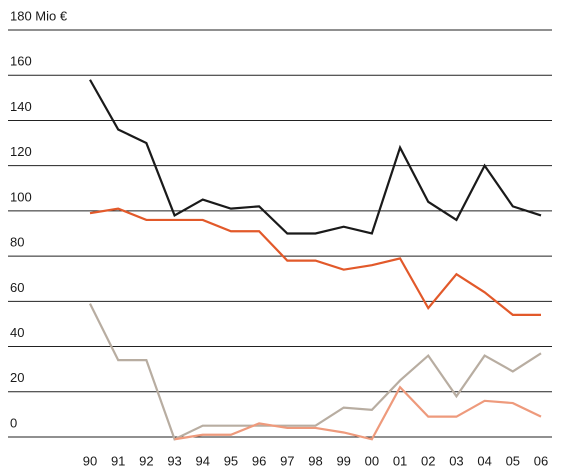 Image resolution: width=564 pixels, height=475 pixels. What do you see at coordinates (146, 460) in the screenshot?
I see `x-tick-label: 92` at bounding box center [146, 460].